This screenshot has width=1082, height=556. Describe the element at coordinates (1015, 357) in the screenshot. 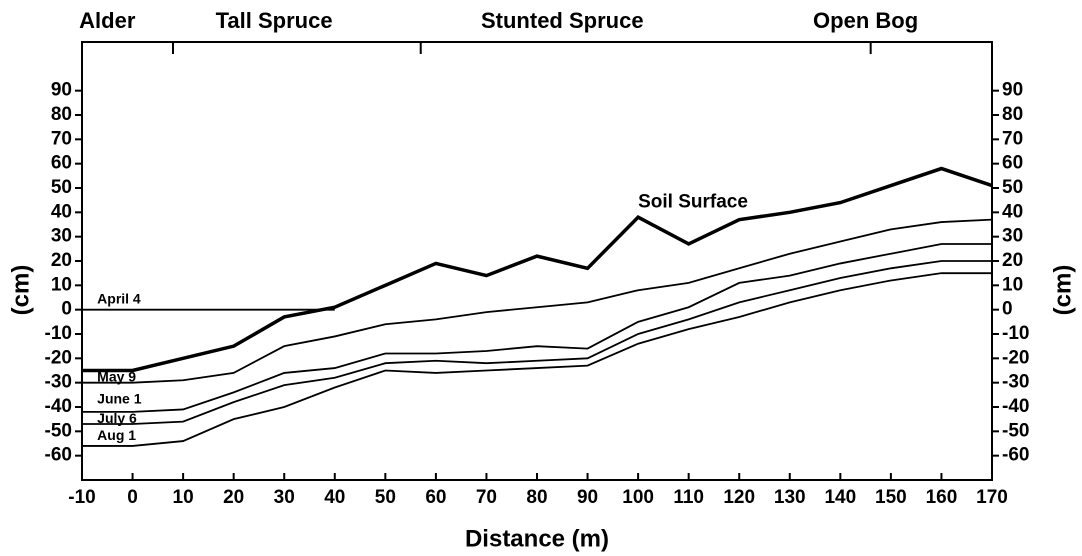

I see `y2-tick-label: -20` at that location.